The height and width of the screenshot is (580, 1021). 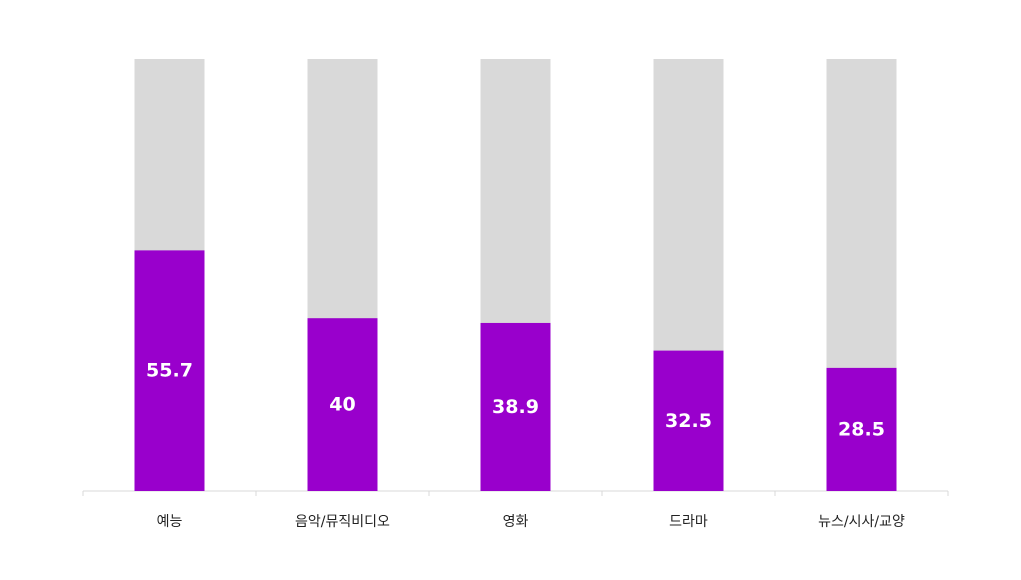 I want to click on category-label: 드라마, so click(x=688, y=522).